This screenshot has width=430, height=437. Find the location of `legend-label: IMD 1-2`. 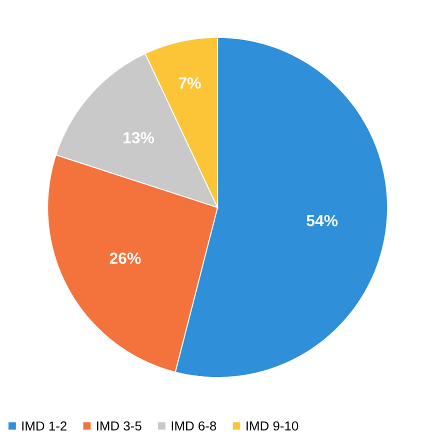

legend-label: IMD 1-2 is located at coordinates (44, 425).